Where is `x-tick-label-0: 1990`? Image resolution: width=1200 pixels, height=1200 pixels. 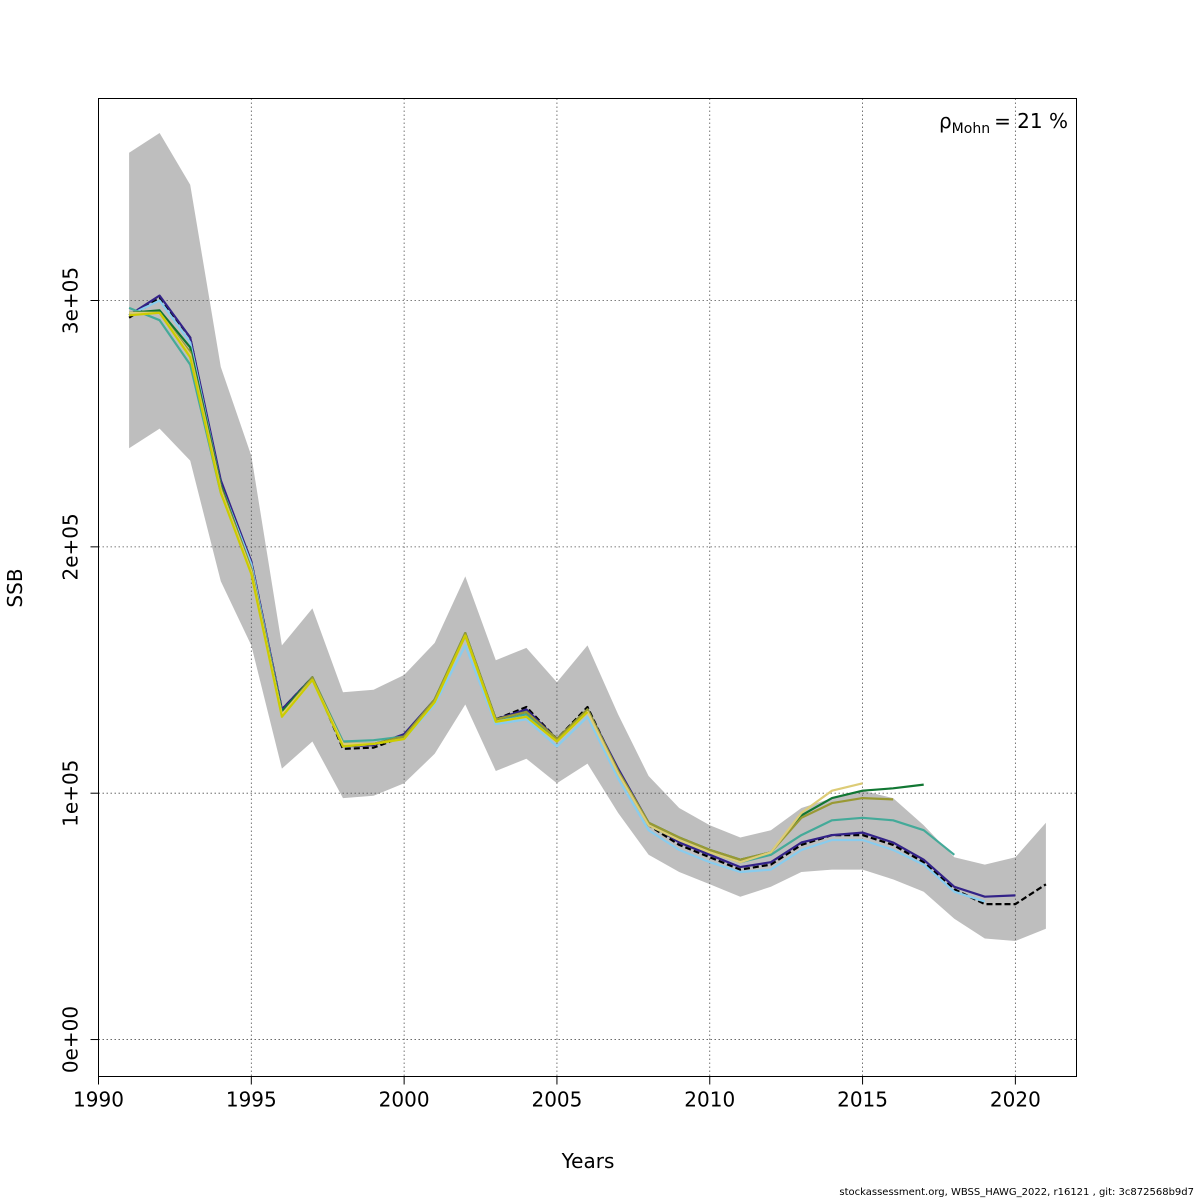 x-tick-label-0: 1990 is located at coordinates (98, 1100).